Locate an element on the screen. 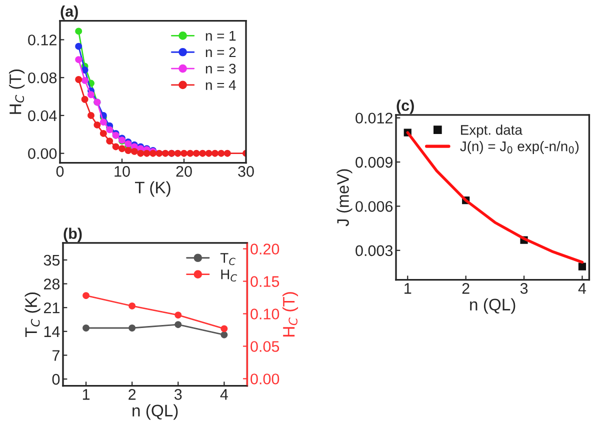  legend-label: Expt. data is located at coordinates (491, 131).